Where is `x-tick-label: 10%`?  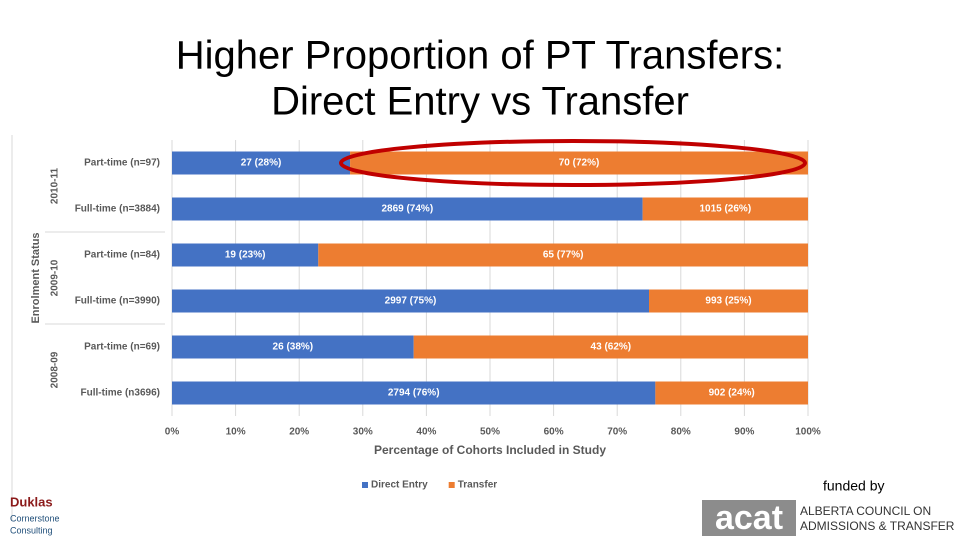
x-tick-label: 10% is located at coordinates (236, 432).